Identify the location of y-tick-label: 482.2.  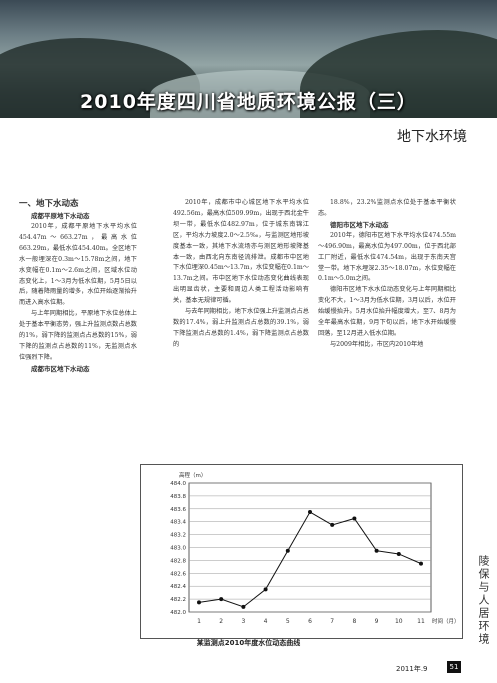
(178, 600).